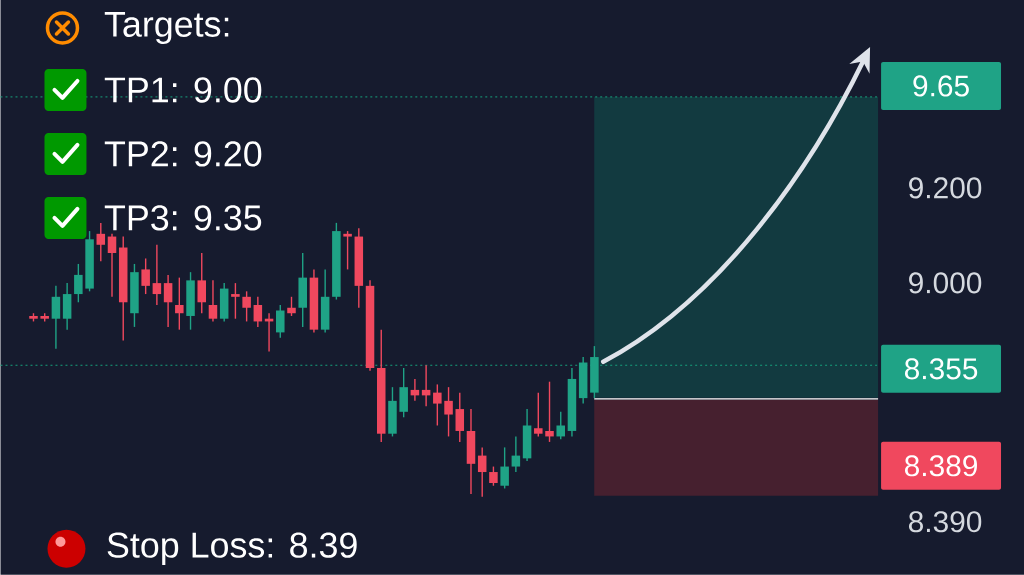 The width and height of the screenshot is (1024, 575). I want to click on text: 9.65, so click(941, 86).